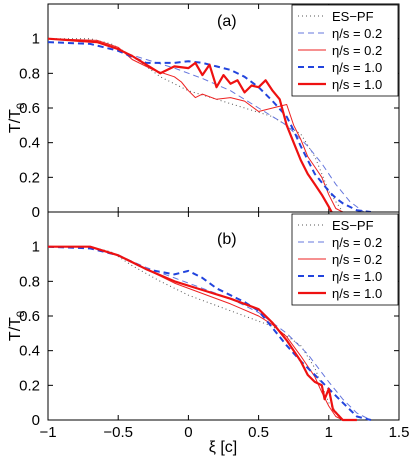 The width and height of the screenshot is (409, 463). Describe the element at coordinates (15, 121) in the screenshot. I see `panel-a-ylabel-main: T/T` at that location.